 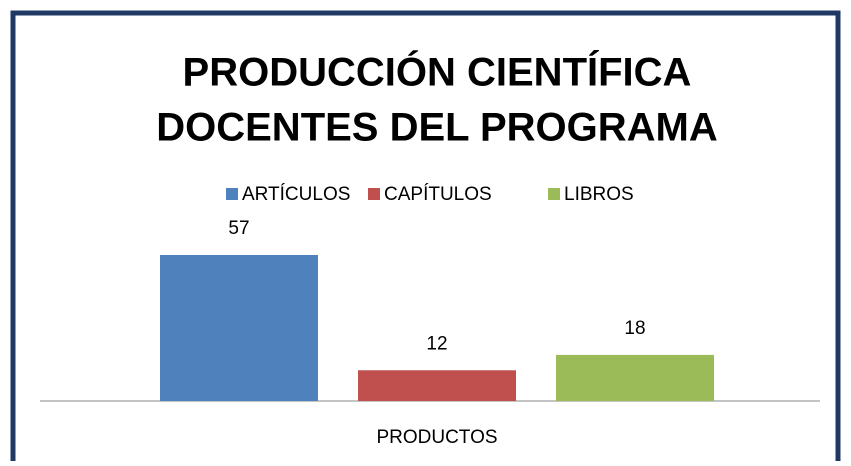 I want to click on data-label: 18, so click(x=634, y=328).